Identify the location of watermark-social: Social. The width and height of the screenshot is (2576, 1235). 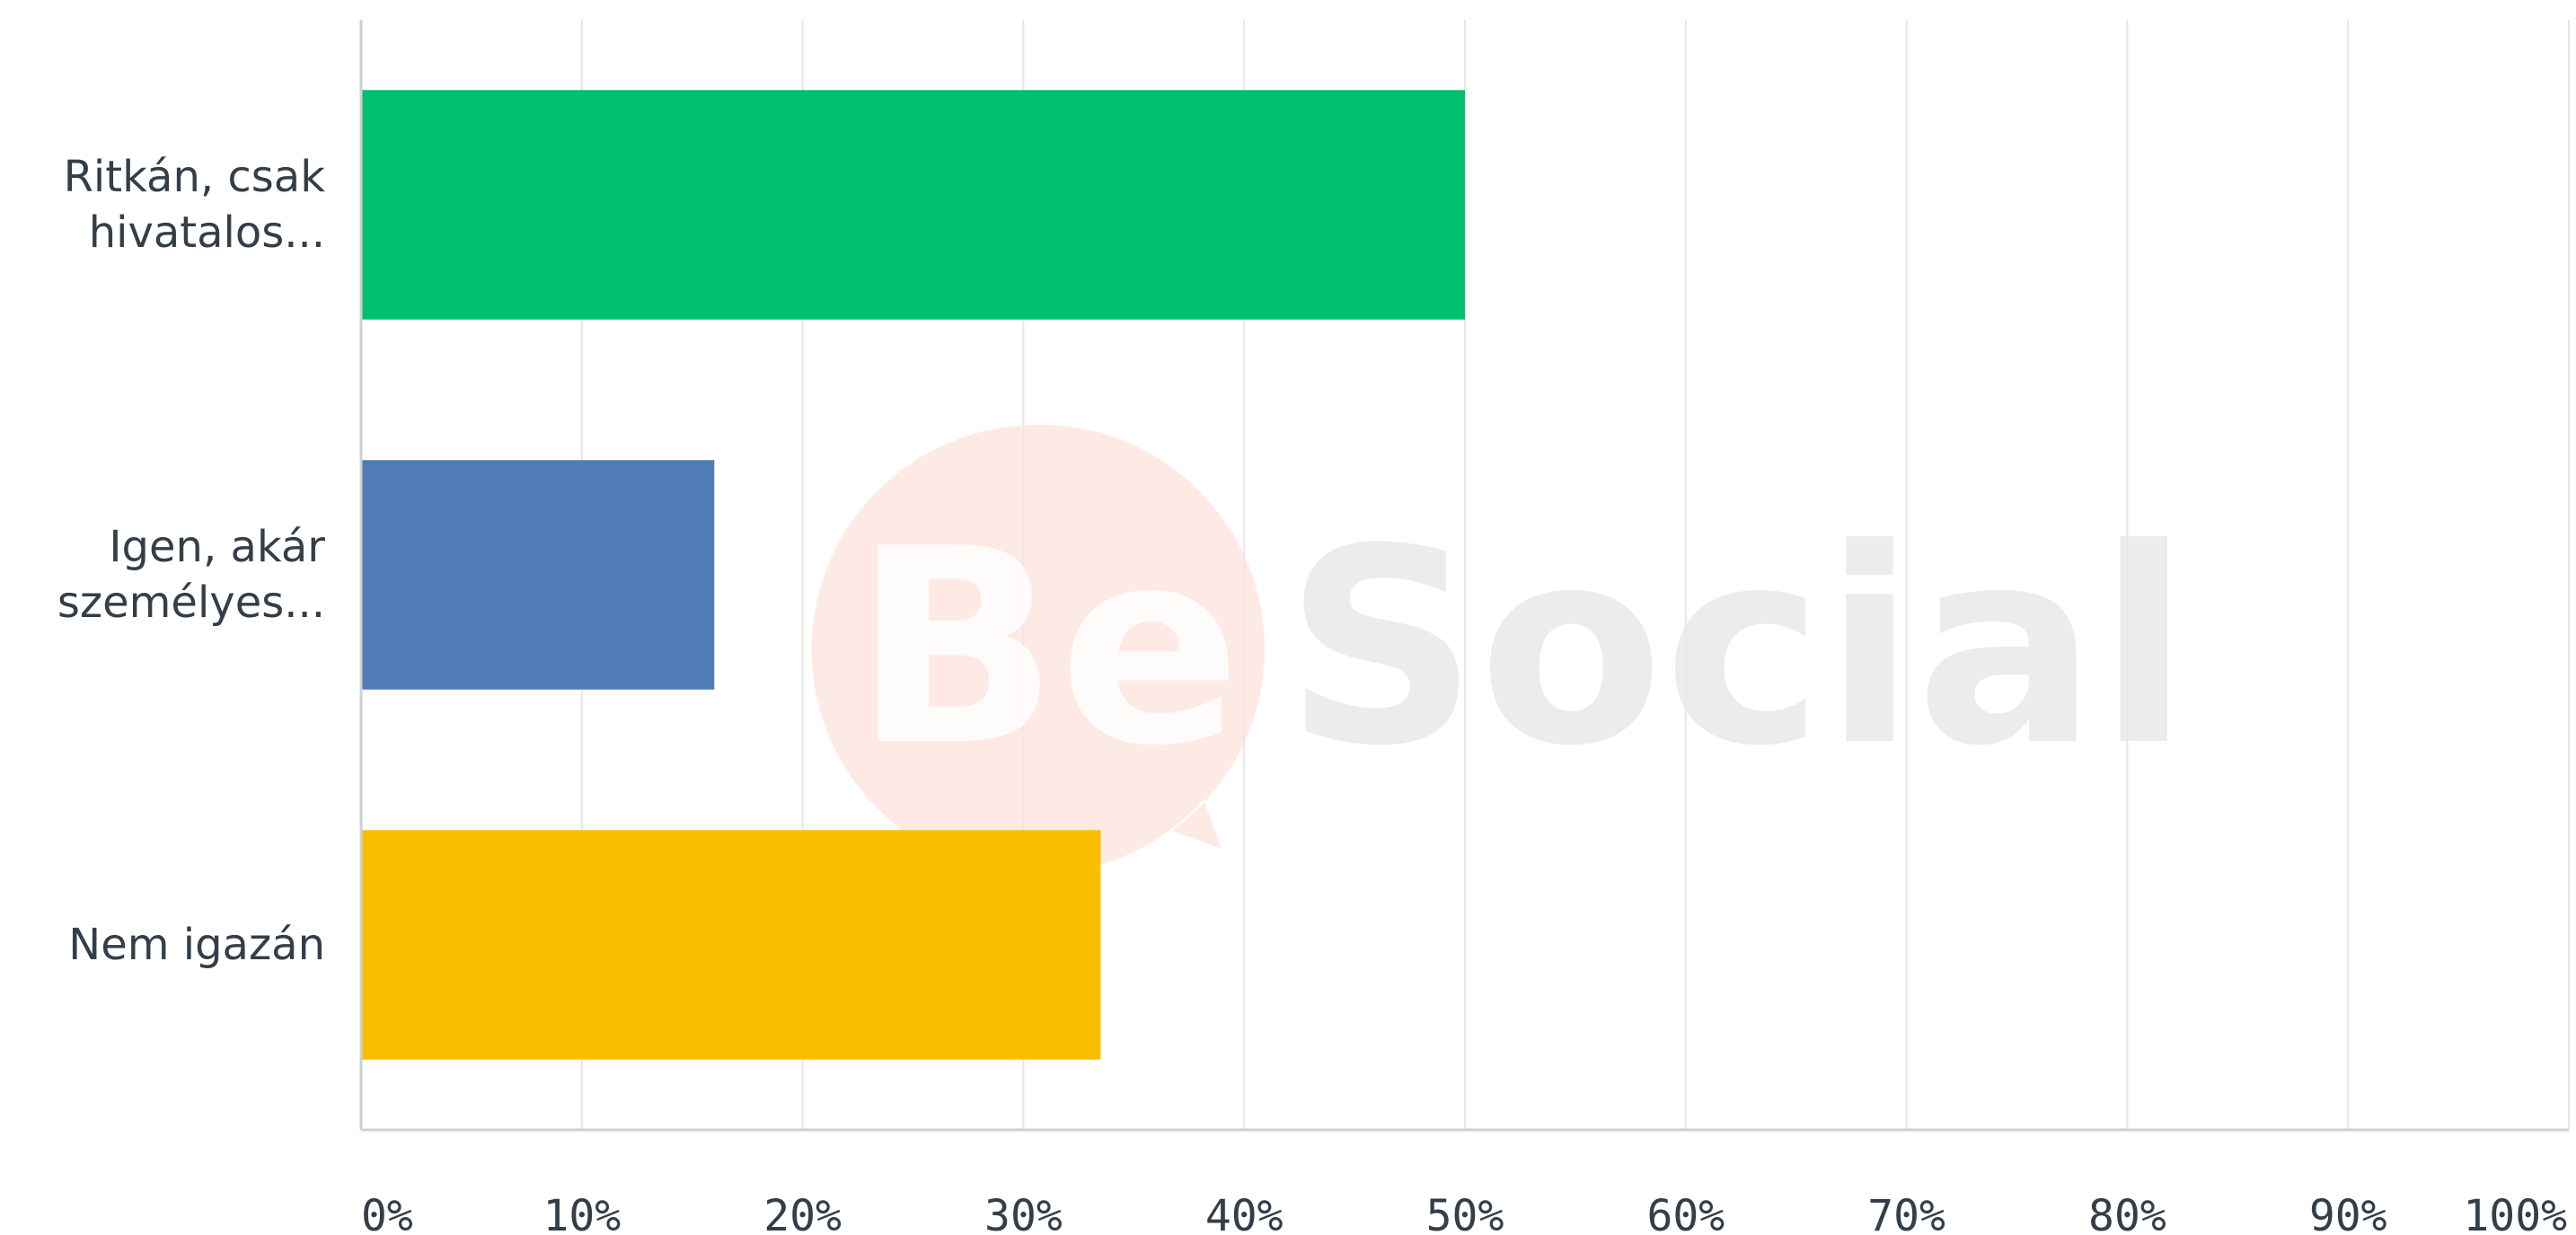
(1737, 648).